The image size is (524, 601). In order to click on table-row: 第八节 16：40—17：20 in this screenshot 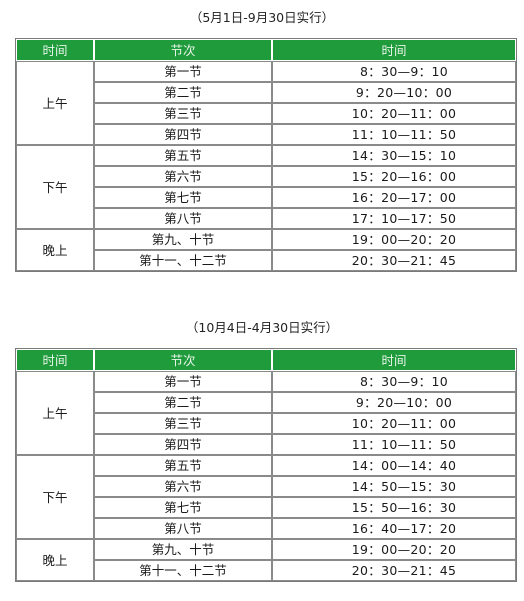, I will do `click(266, 528)`.